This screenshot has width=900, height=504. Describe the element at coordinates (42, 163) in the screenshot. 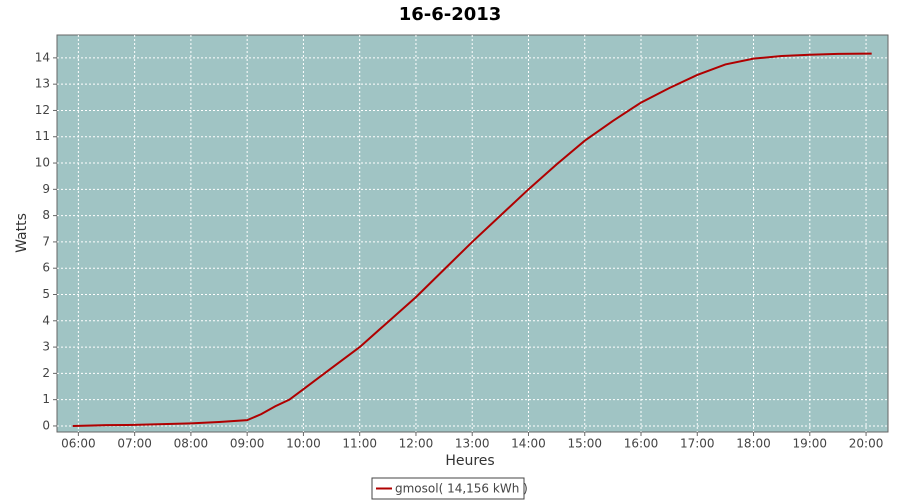

I see `y-tick-label: 10` at that location.